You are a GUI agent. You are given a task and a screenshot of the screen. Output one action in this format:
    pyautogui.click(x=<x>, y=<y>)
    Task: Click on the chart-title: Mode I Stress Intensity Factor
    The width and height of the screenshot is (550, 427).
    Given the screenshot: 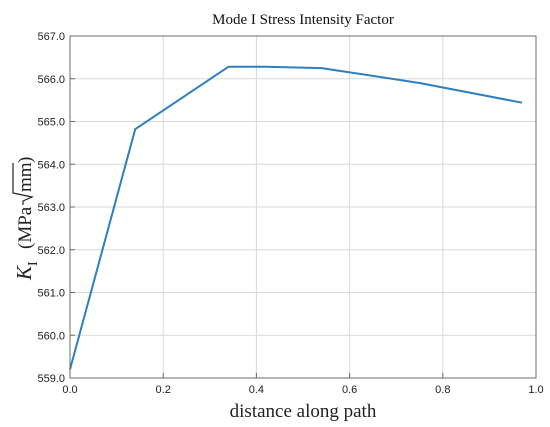 What is the action you would take?
    pyautogui.click(x=303, y=20)
    